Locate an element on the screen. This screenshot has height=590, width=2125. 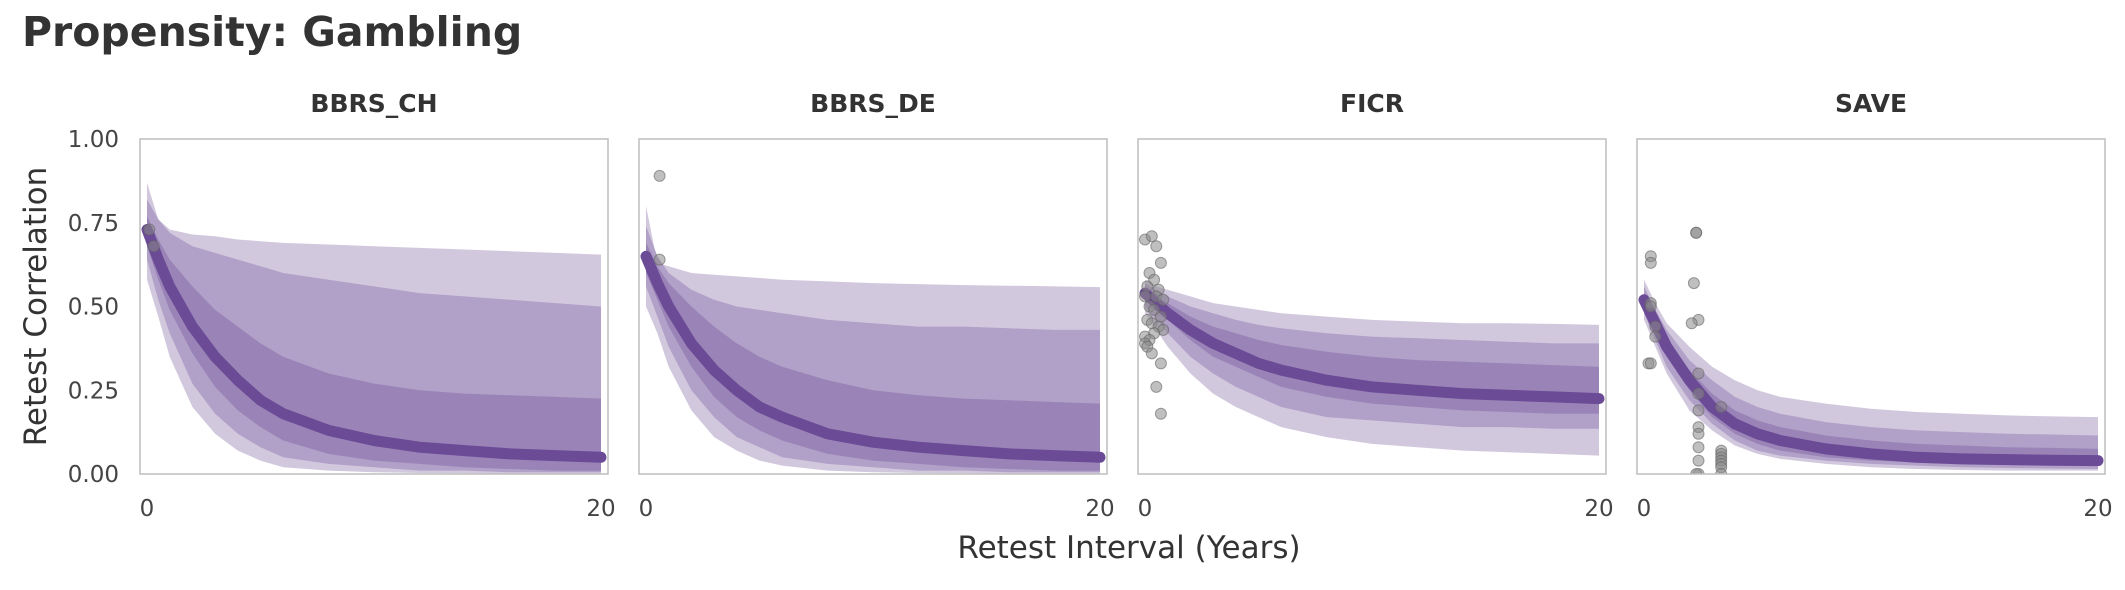
facet-title: BBRS_DE is located at coordinates (873, 103).